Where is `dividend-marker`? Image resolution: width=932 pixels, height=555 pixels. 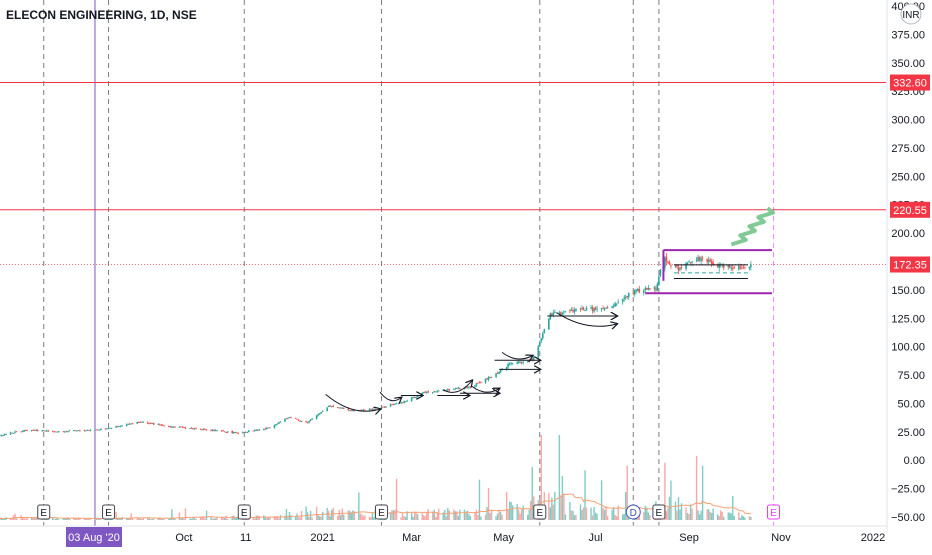 dividend-marker is located at coordinates (633, 512).